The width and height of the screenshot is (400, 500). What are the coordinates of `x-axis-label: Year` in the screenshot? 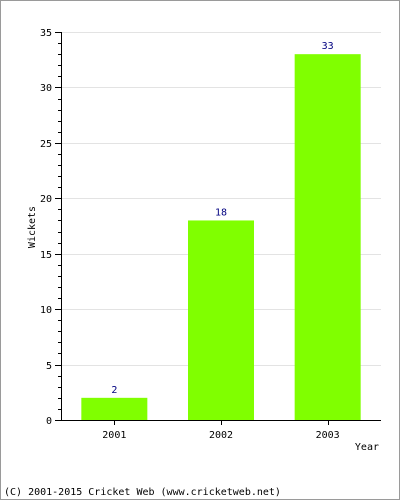 It's located at (367, 447).